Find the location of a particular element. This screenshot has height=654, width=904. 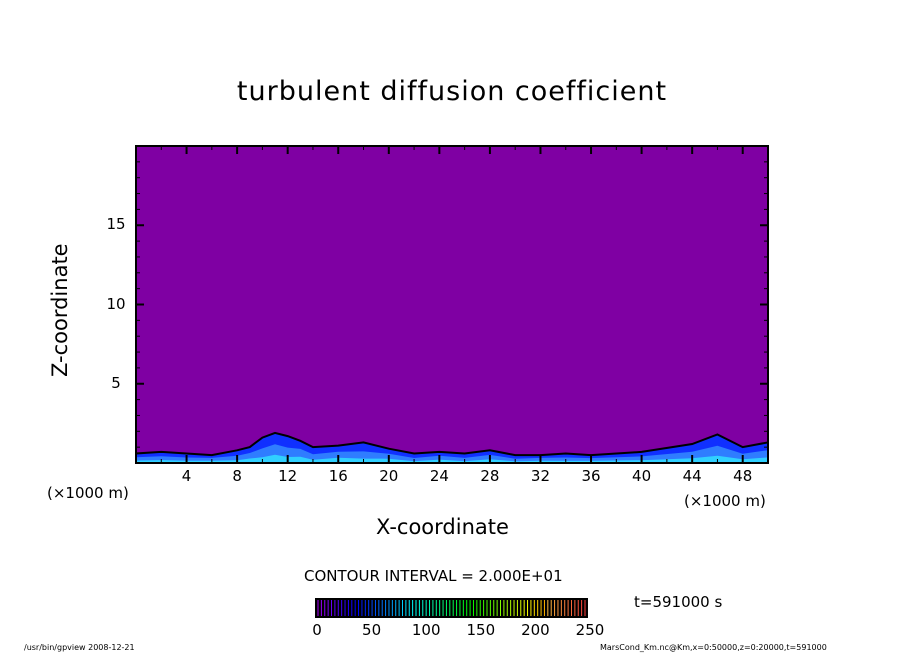

x-tick-label: 48 is located at coordinates (743, 476).